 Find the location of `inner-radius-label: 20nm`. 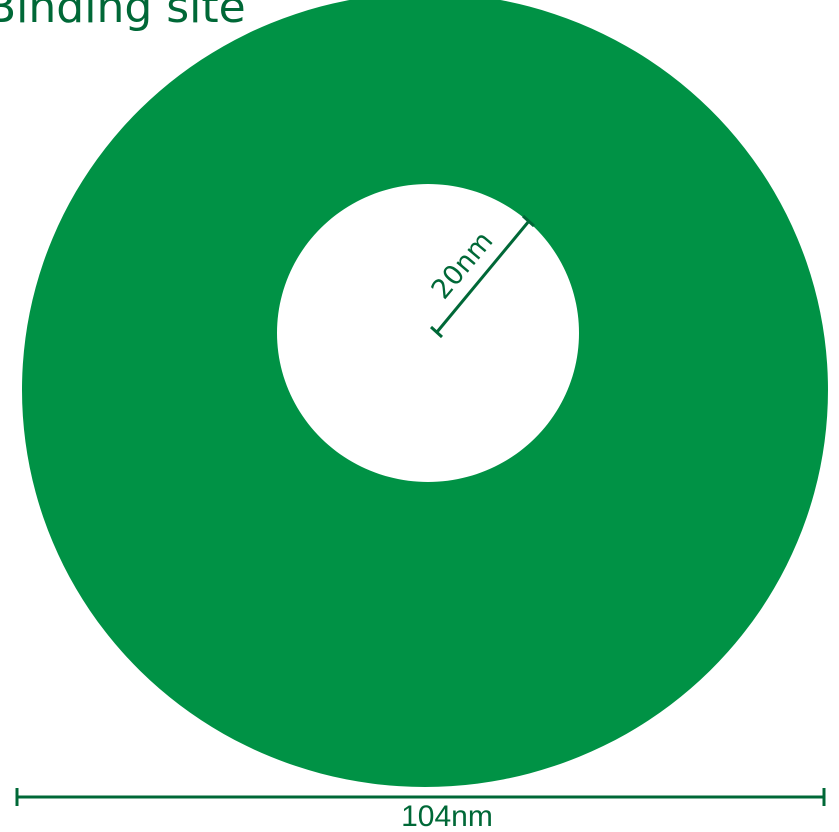

inner-radius-label: 20nm is located at coordinates (463, 266).